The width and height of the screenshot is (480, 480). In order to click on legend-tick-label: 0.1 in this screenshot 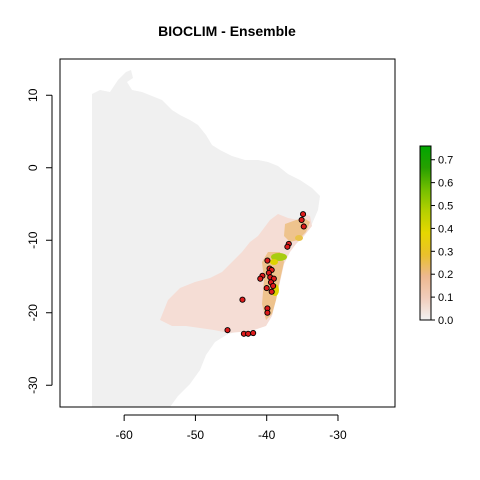, I will do `click(445, 298)`.